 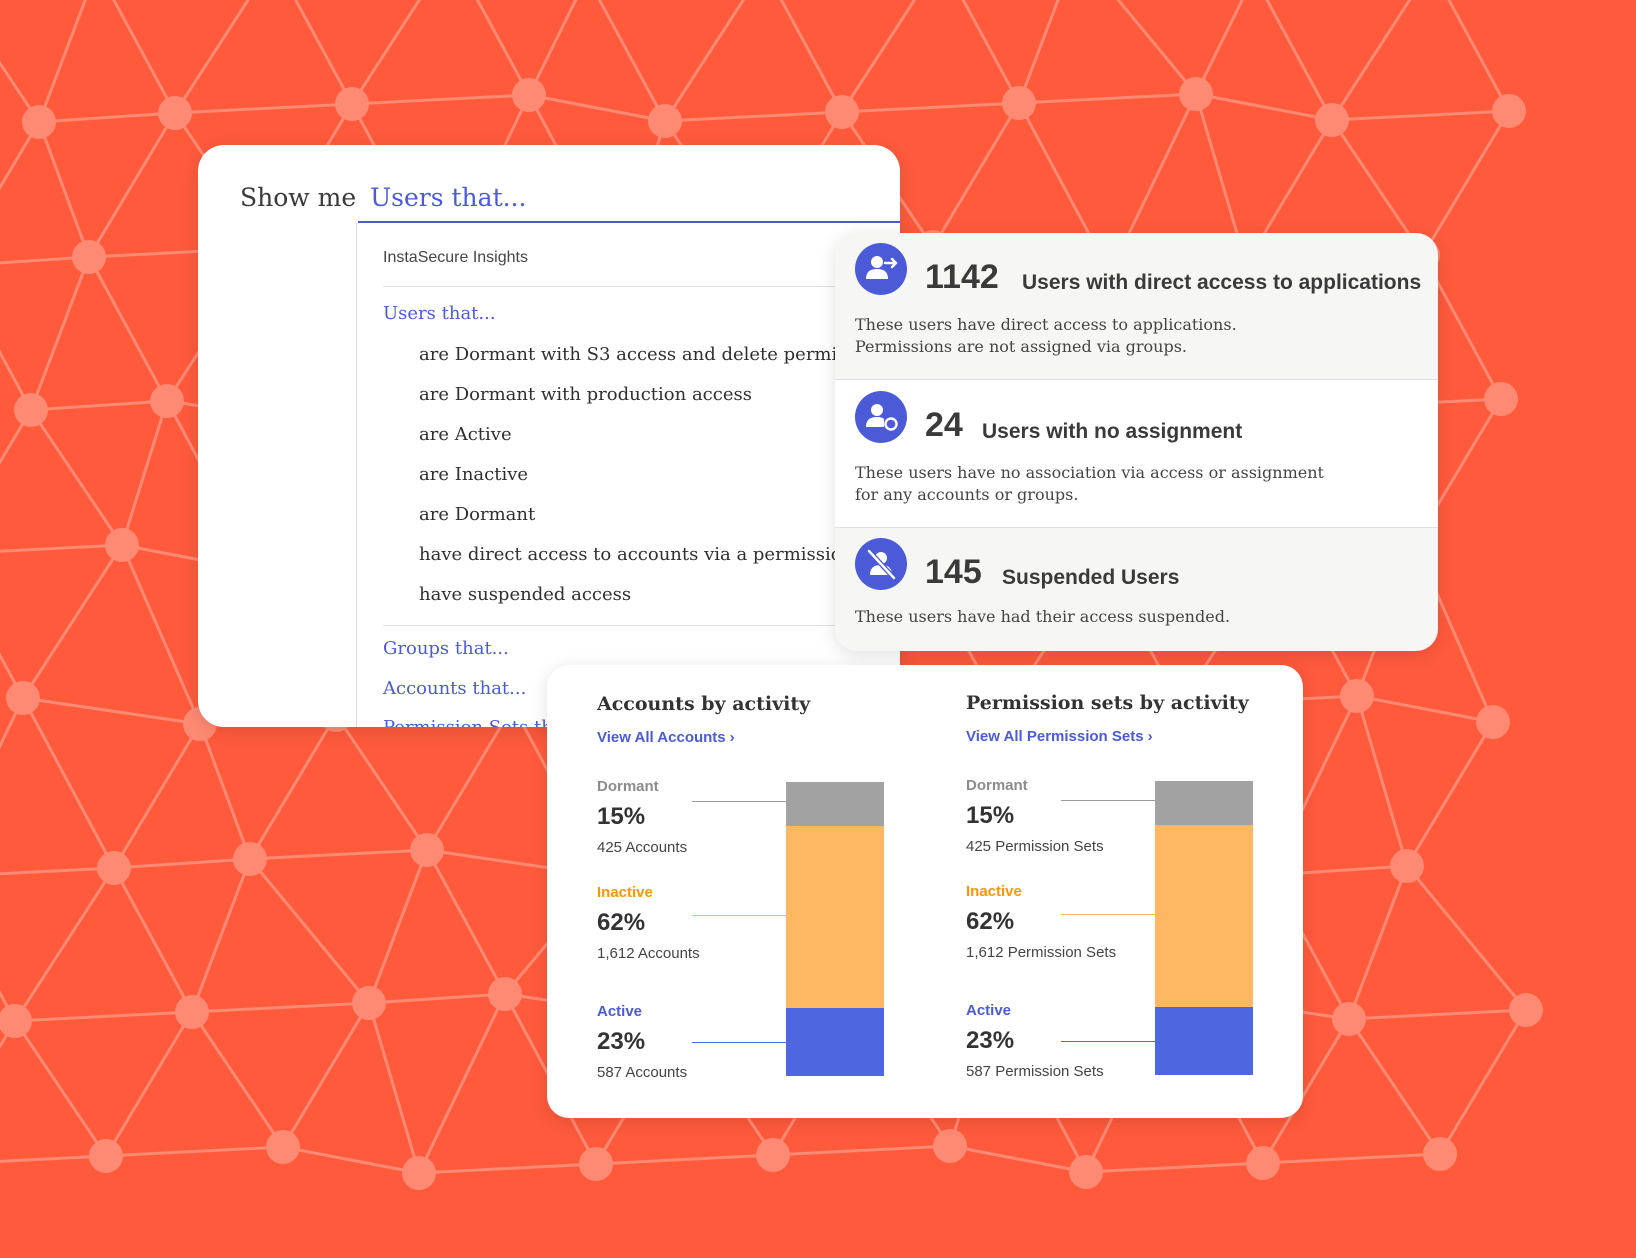 I want to click on user-arrow-icon, so click(x=881, y=269).